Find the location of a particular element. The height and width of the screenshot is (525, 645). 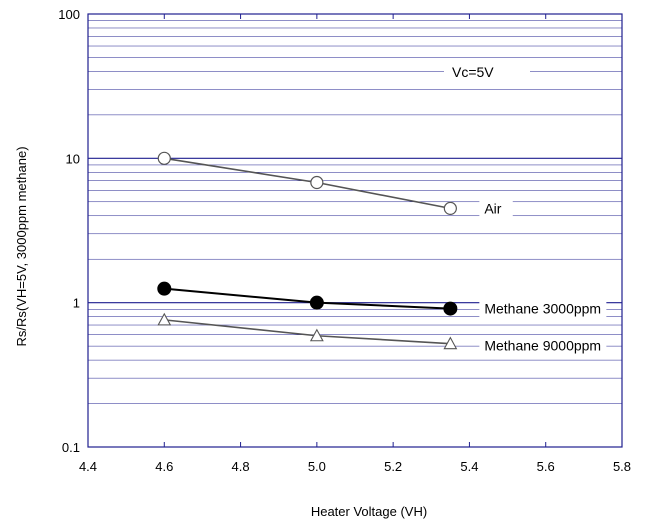

x-tick-label: 4.6 is located at coordinates (164, 466).